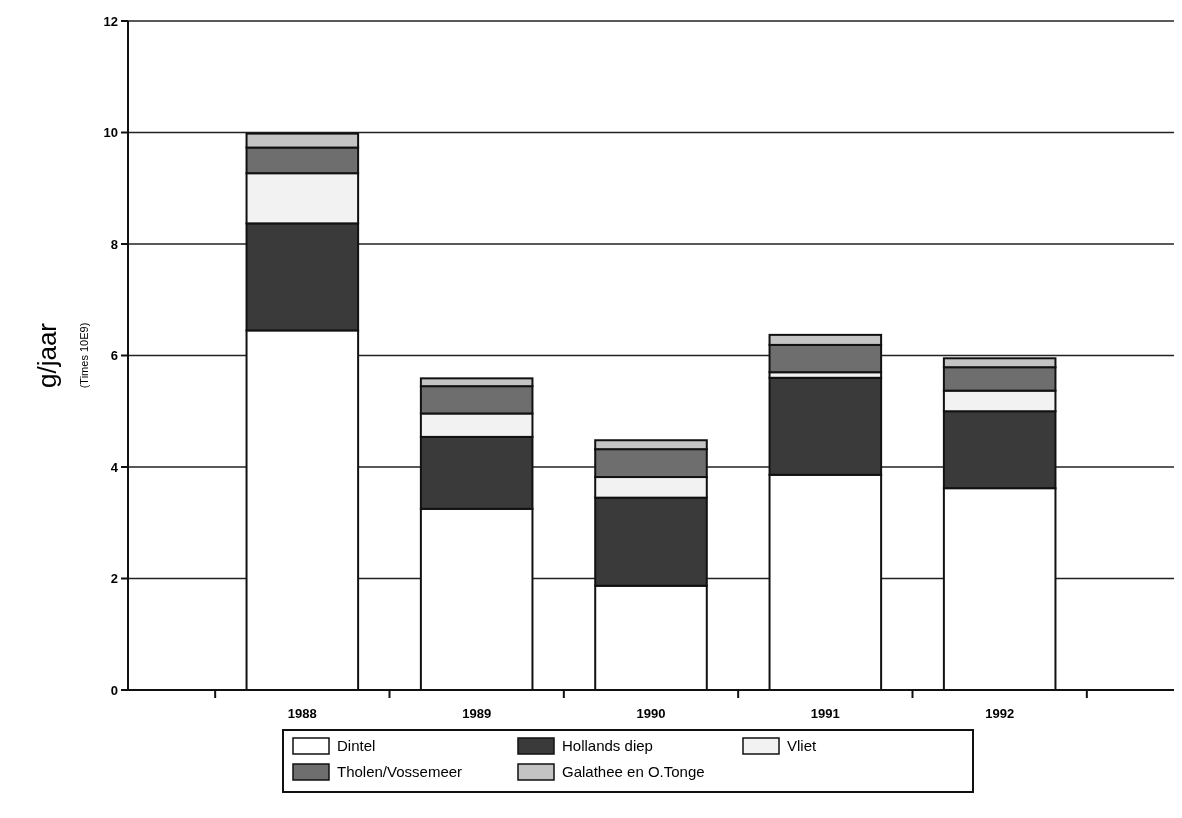 This screenshot has height=818, width=1182. I want to click on y-tick-label: 8, so click(114, 244).